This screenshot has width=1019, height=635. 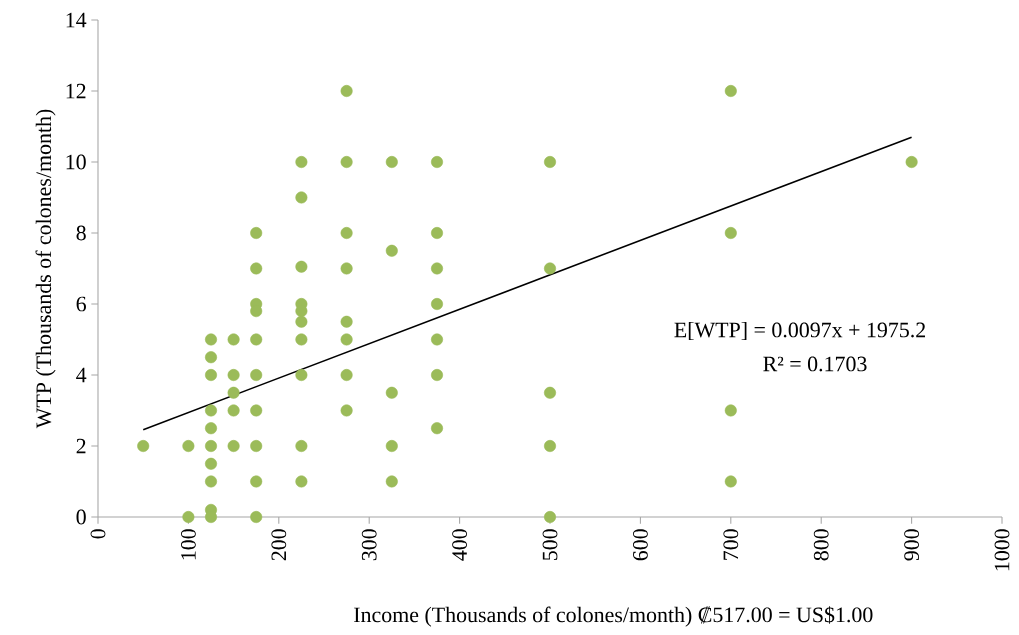 I want to click on x-tick-label: 600, so click(x=640, y=545).